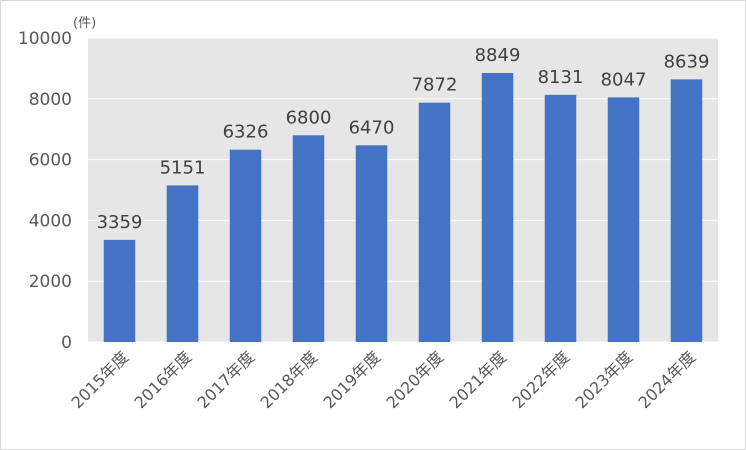  Describe the element at coordinates (372, 127) in the screenshot. I see `data-label: 6470` at that location.